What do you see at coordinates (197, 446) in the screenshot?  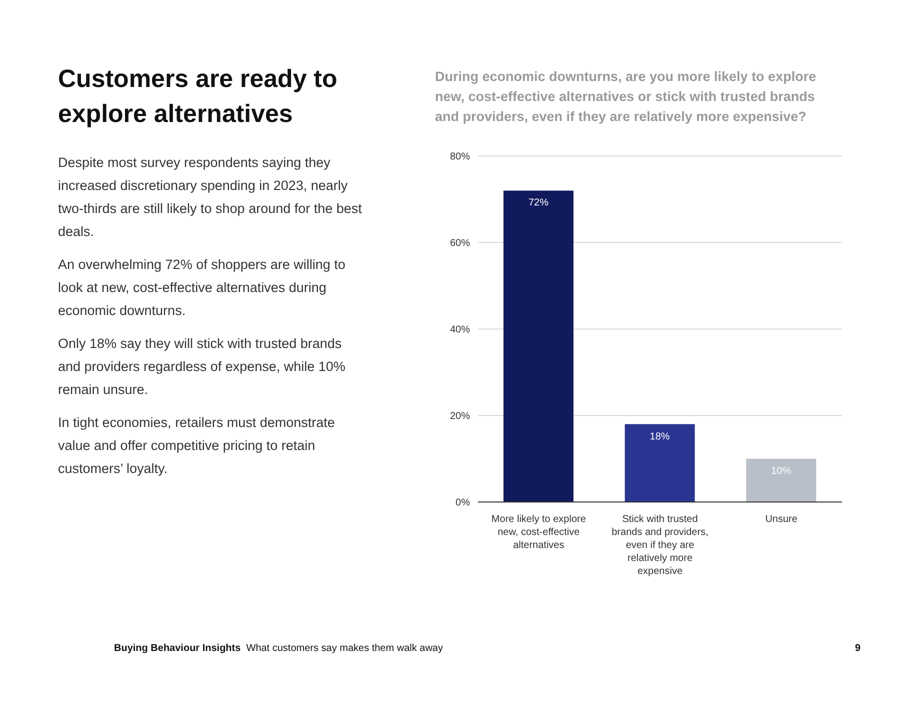 I see `text: In tight economies, retailers must demonstrate value and offer competitive pricing to retain customers’ loyalty.` at bounding box center [197, 446].